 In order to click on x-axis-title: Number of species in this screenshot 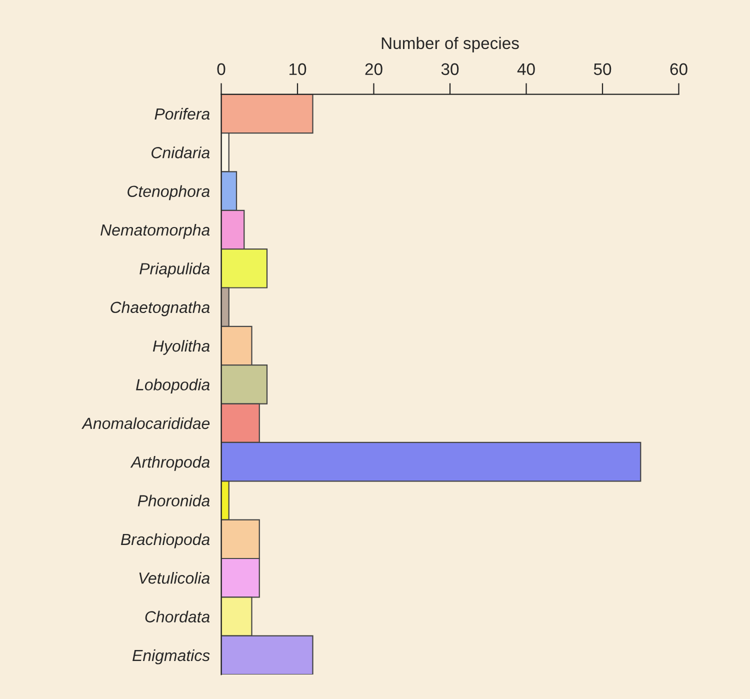, I will do `click(450, 44)`.